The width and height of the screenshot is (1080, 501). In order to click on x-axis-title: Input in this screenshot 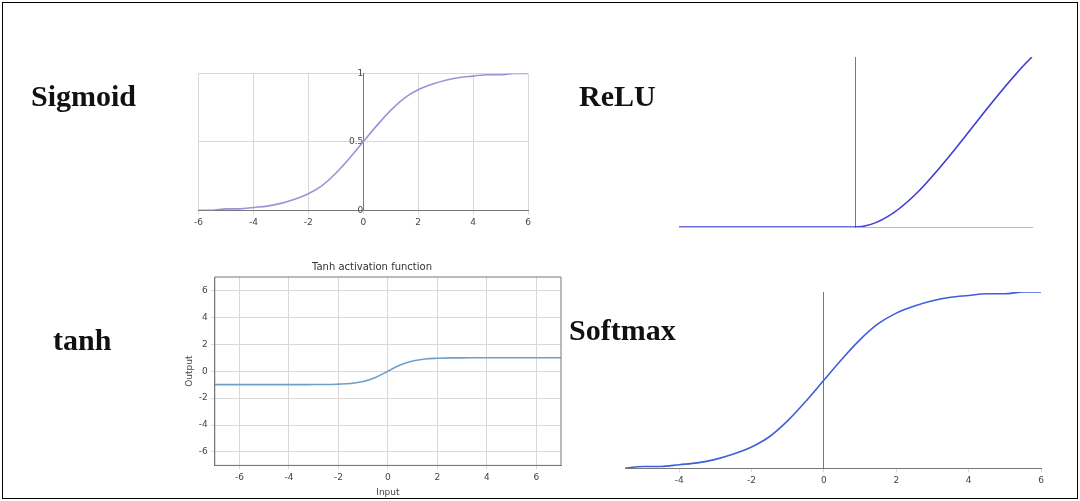, I will do `click(388, 491)`.